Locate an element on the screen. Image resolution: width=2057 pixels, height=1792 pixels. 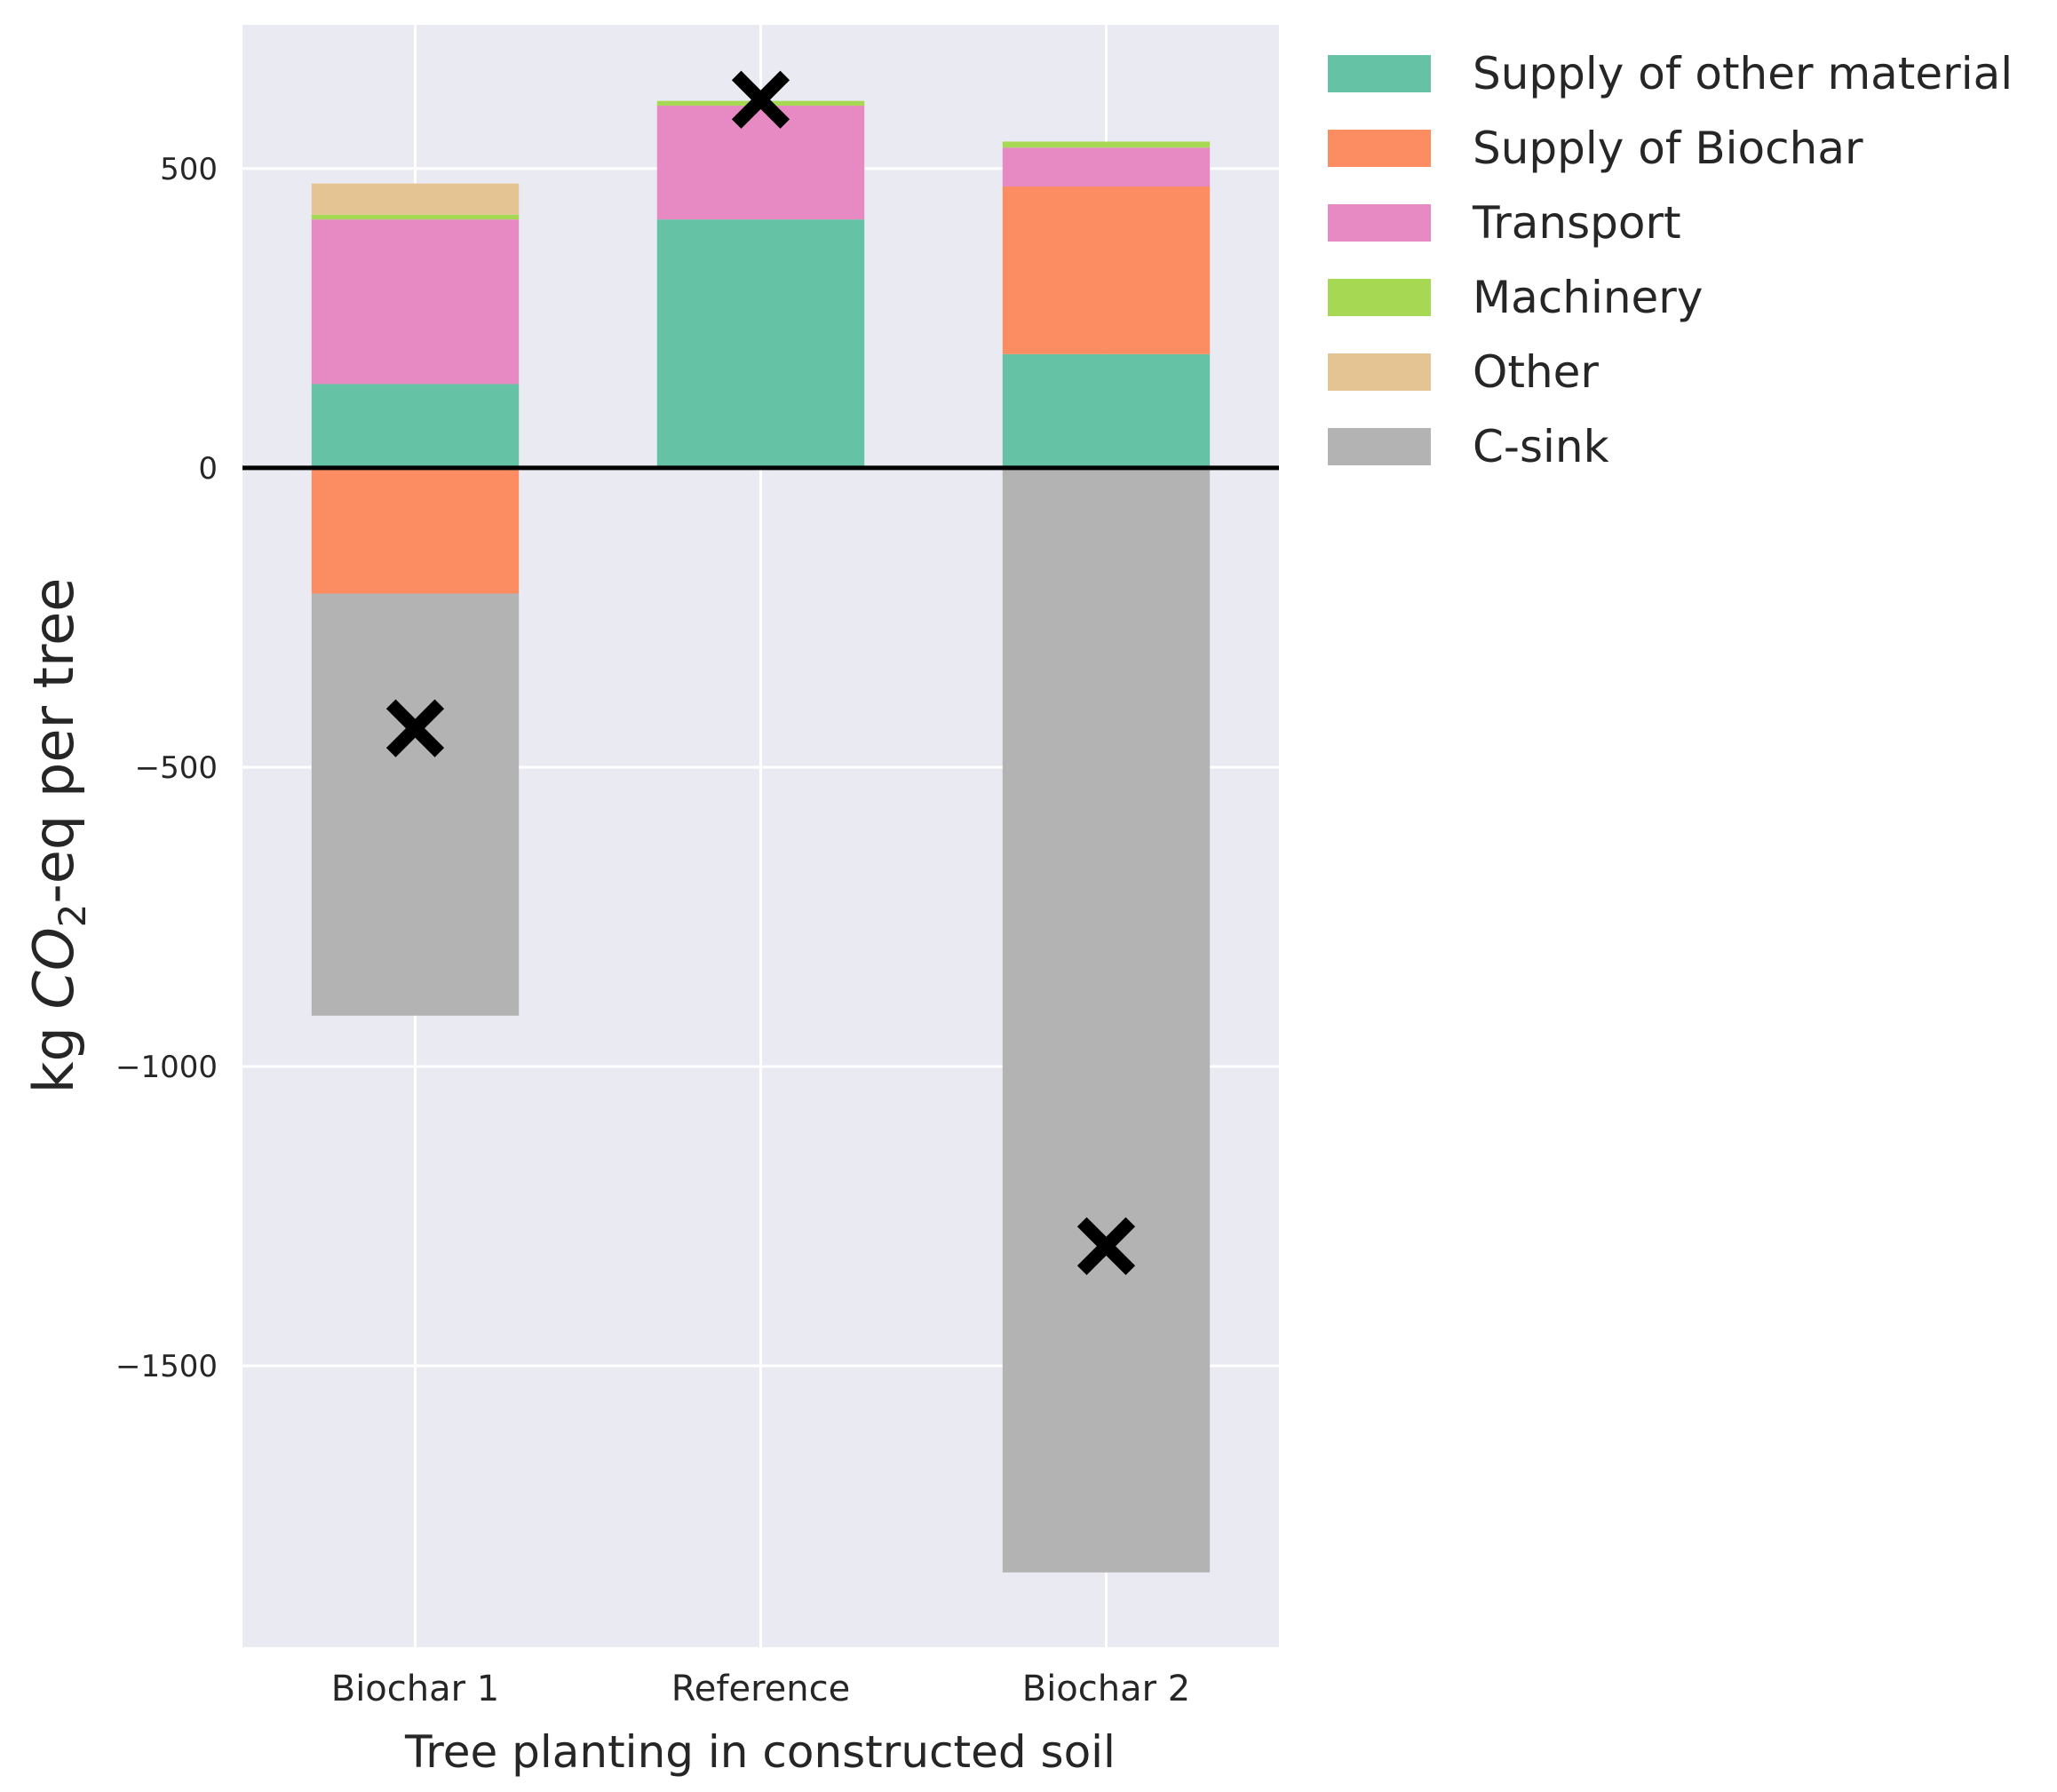
legend-label: Supply of other material is located at coordinates (1743, 73).